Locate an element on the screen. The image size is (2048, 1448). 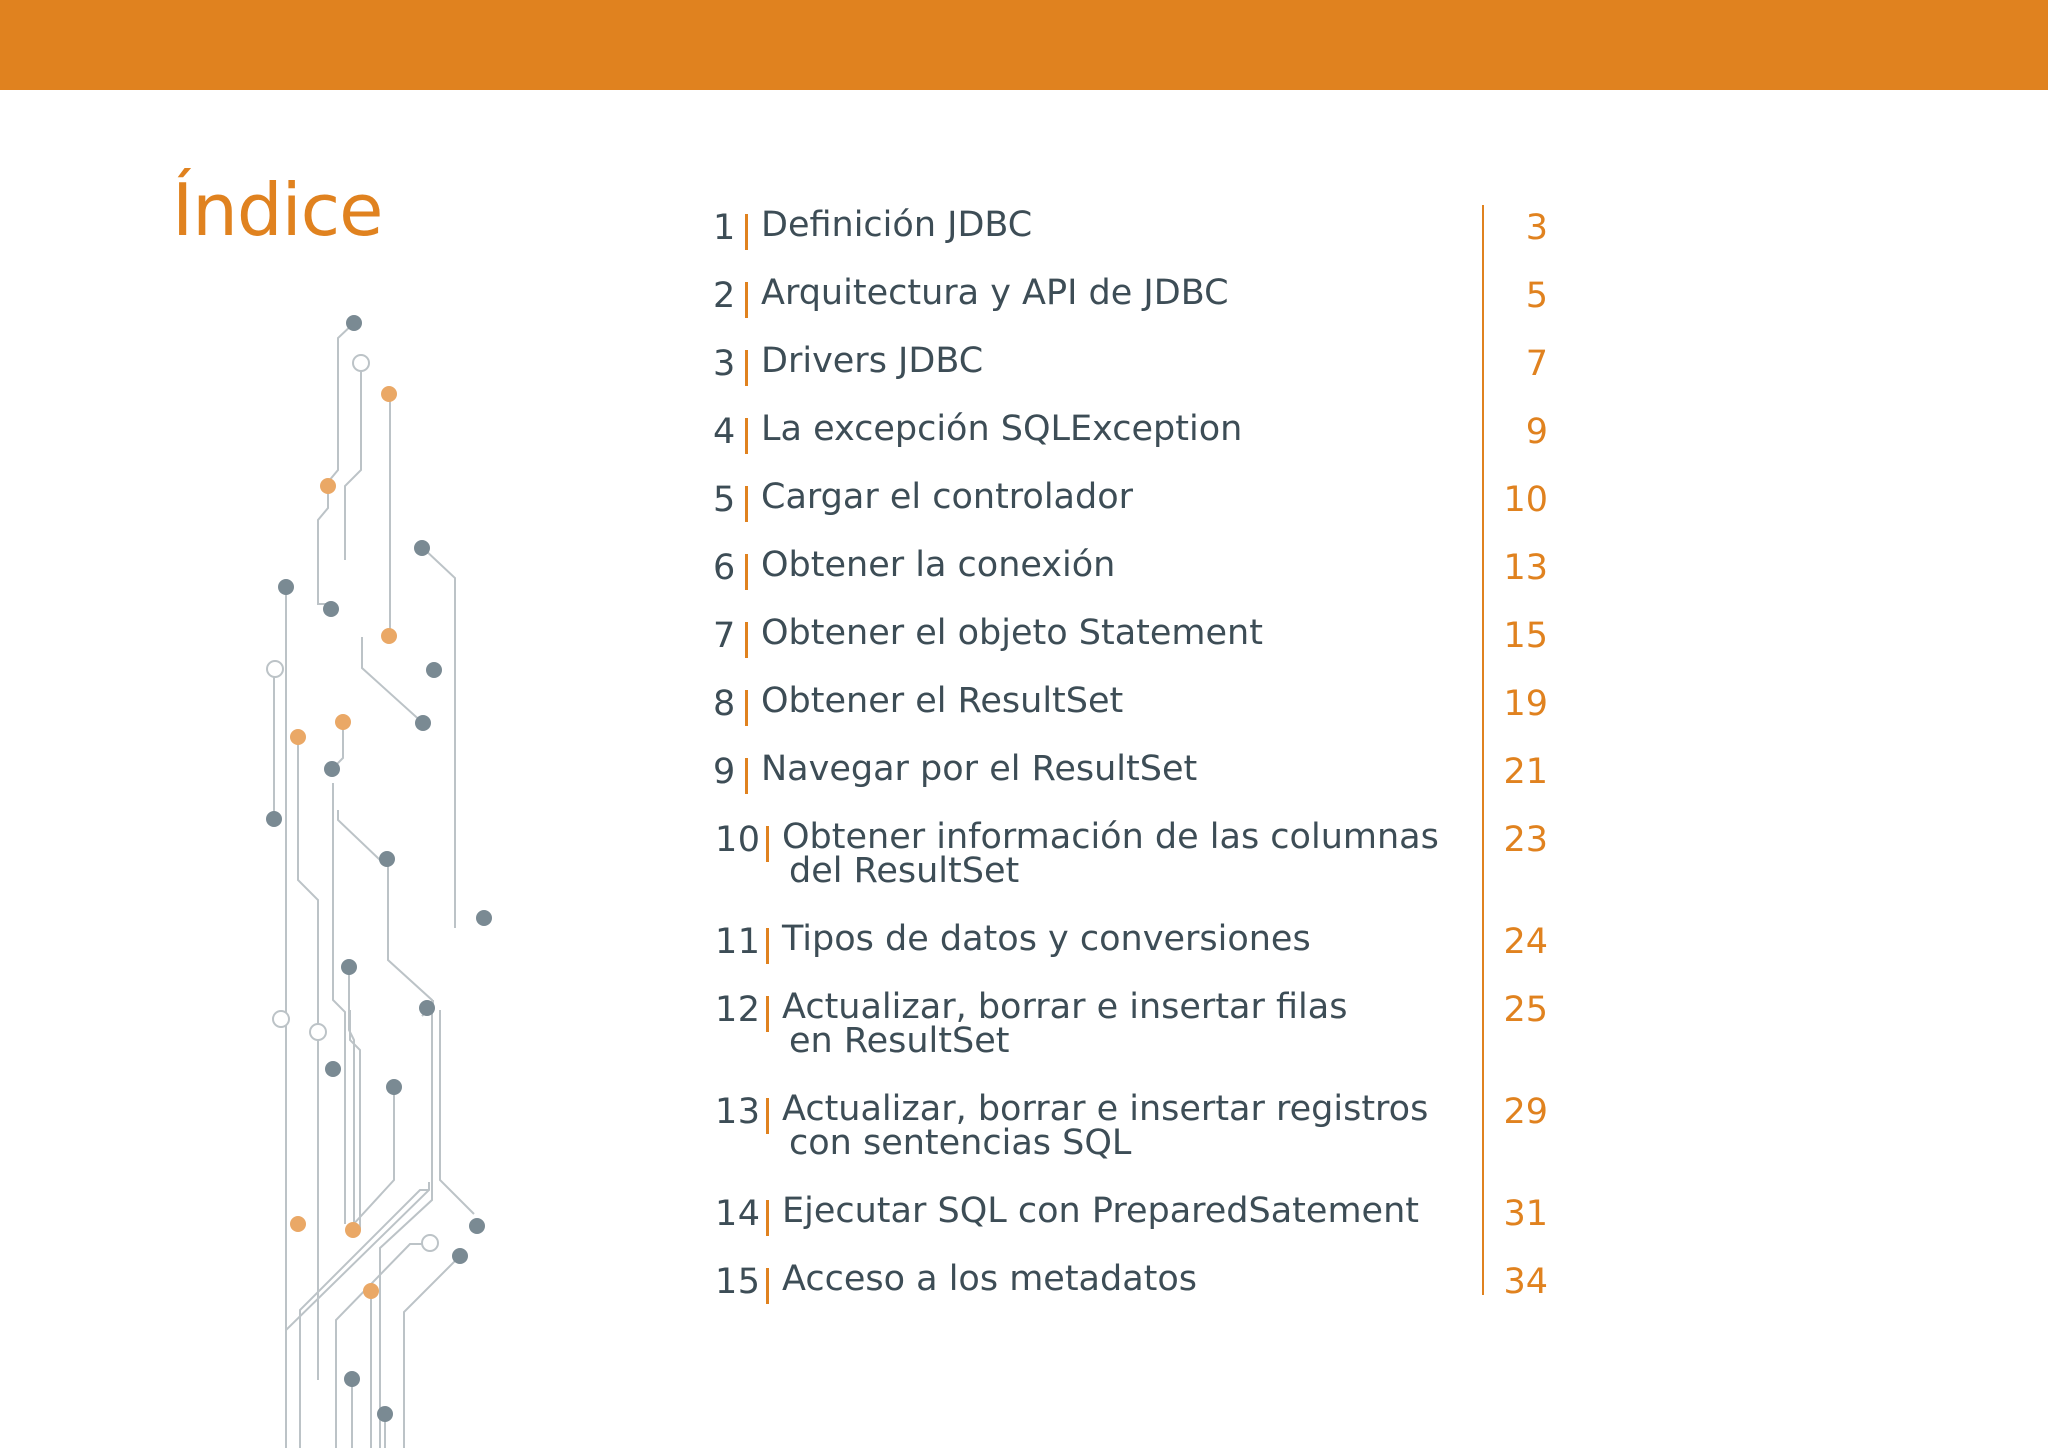
toc-page-number: 23 is located at coordinates (1525, 840).